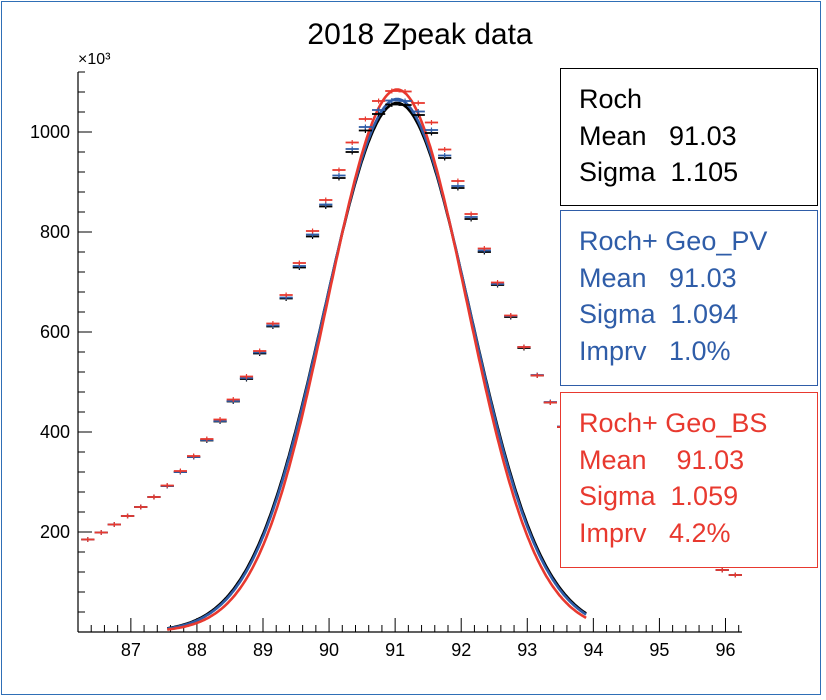 This screenshot has width=826, height=700. I want to click on stats-geo-bs-imprv: Imprv 4.2%, so click(655, 532).